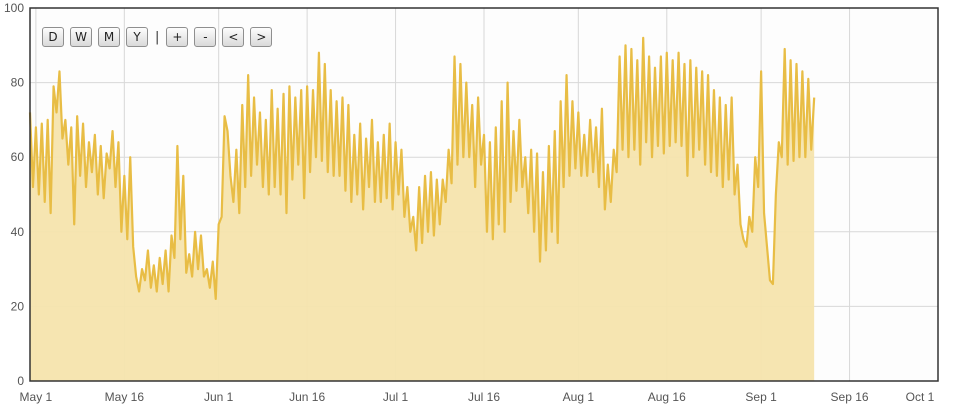  Describe the element at coordinates (109, 37) in the screenshot. I see `month-button: M` at that location.